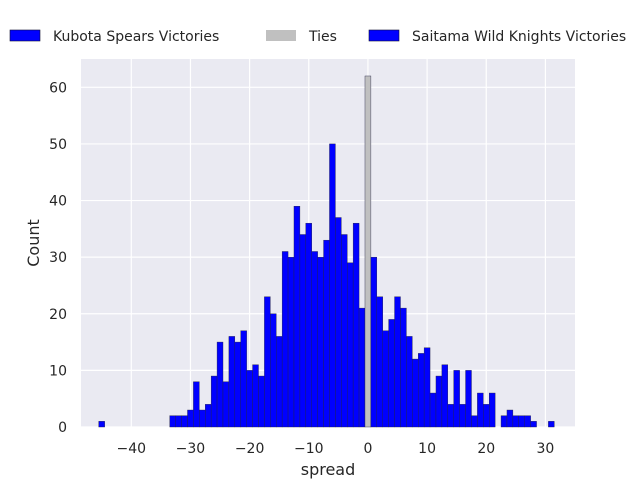 Image resolution: width=640 pixels, height=480 pixels. I want to click on y-axis-label: Count, so click(33, 243).